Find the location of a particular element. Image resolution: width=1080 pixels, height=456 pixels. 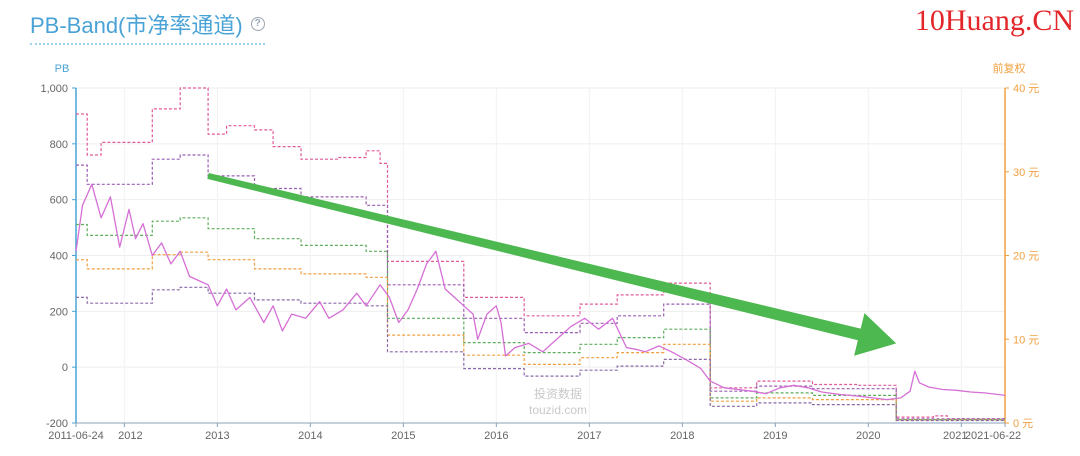

watermark-text: 投资数据 is located at coordinates (558, 393).